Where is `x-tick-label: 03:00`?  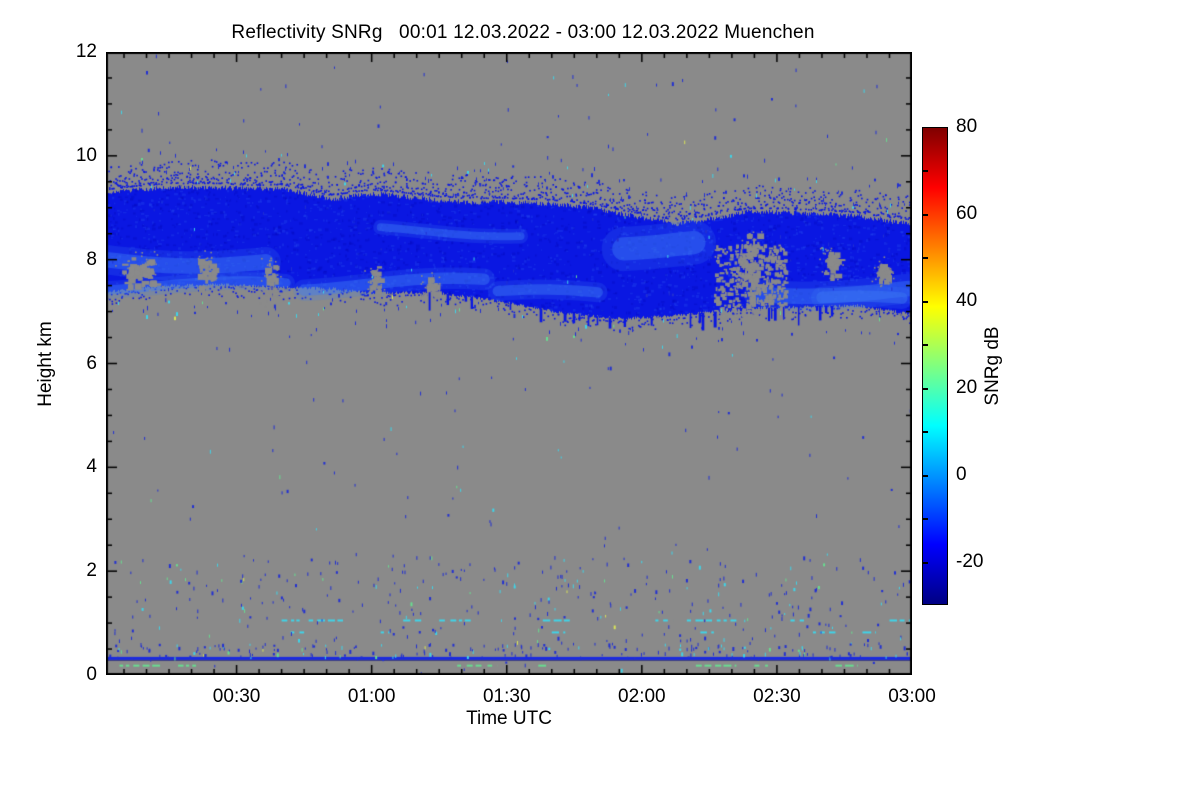 x-tick-label: 03:00 is located at coordinates (912, 696).